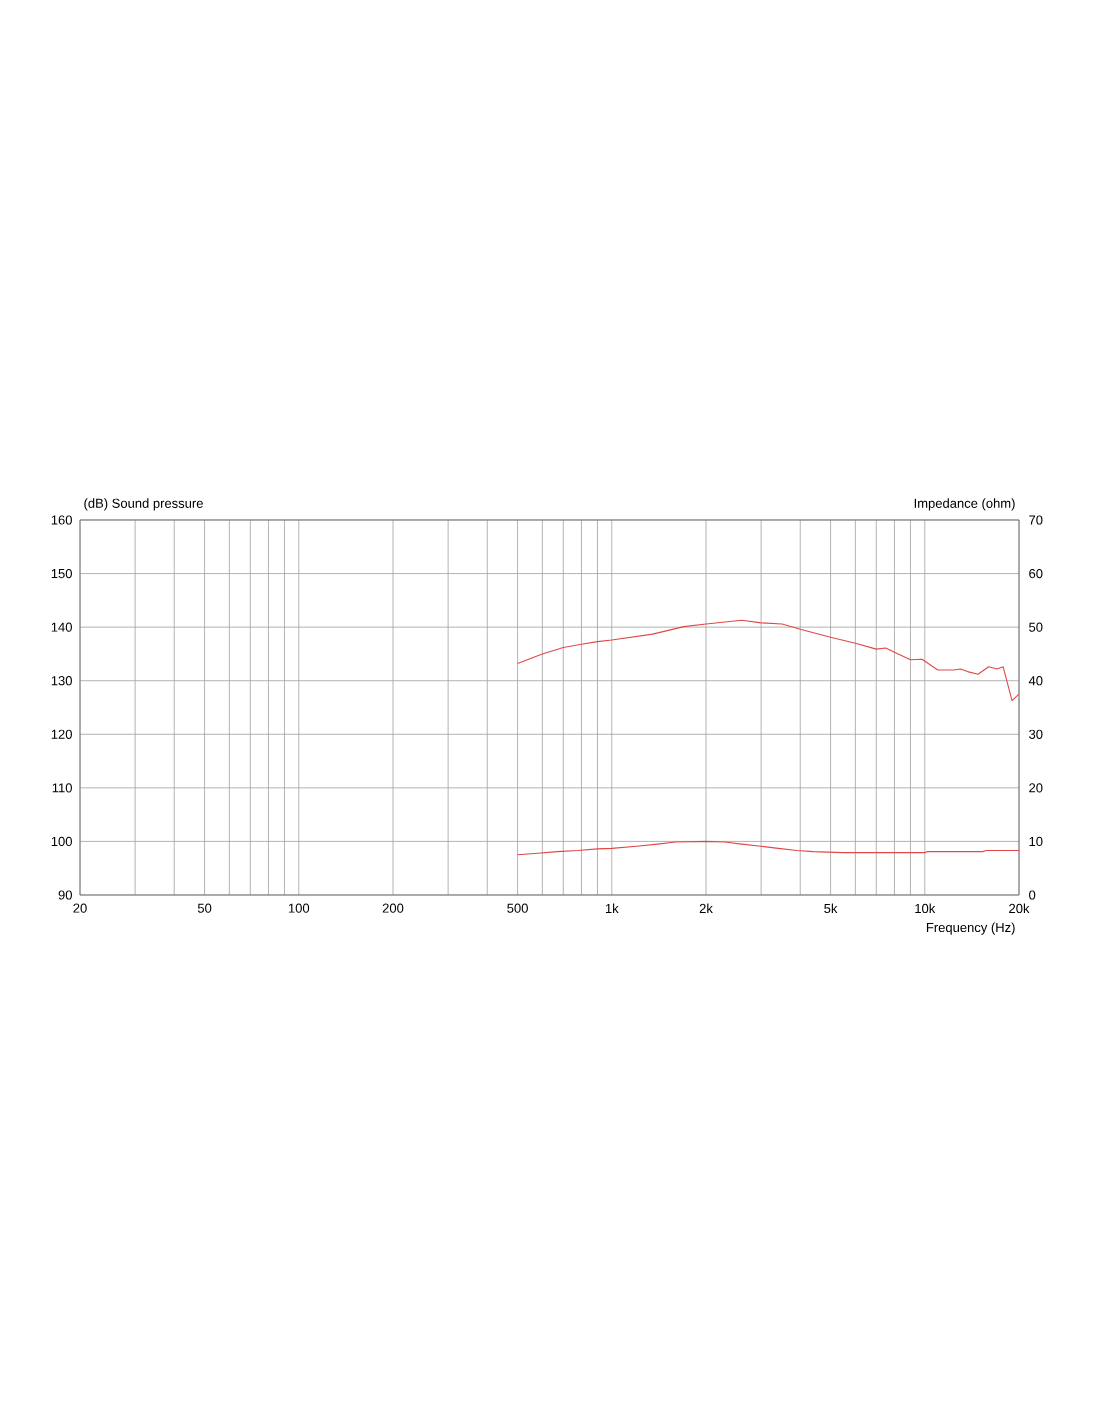 This screenshot has width=1100, height=1422. What do you see at coordinates (612, 908) in the screenshot?
I see `x-tick-label: 1k` at bounding box center [612, 908].